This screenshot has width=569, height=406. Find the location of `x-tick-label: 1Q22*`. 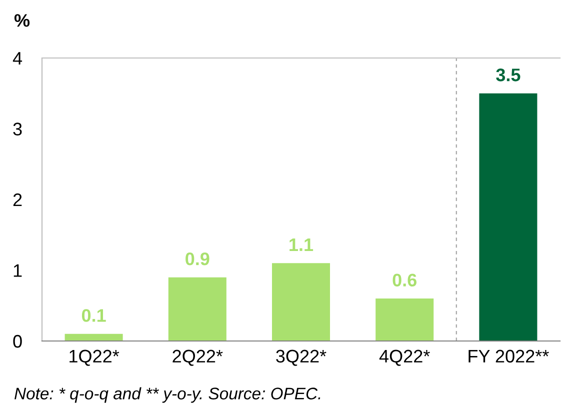

x-tick-label: 1Q22* is located at coordinates (95, 358).